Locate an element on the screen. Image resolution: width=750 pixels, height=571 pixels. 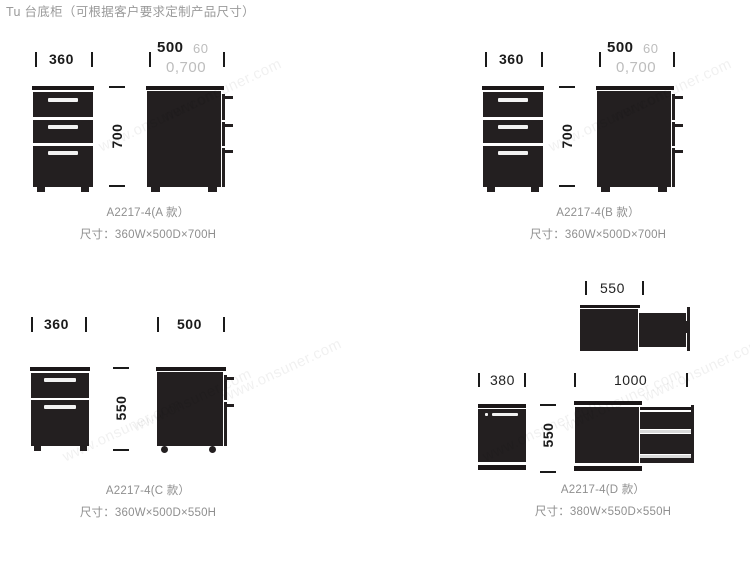
dim-c-side-width: 500 is located at coordinates (189, 324).